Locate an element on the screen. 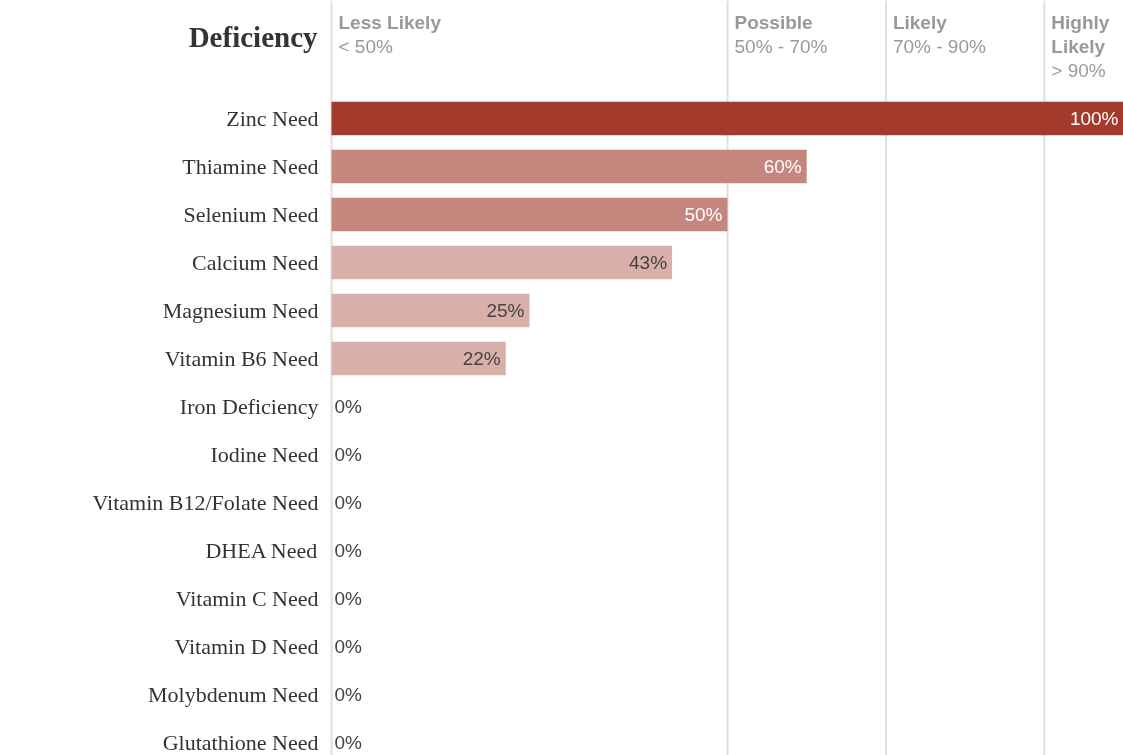  y-tick-label: Vitamin B12/Folate Need is located at coordinates (205, 502).